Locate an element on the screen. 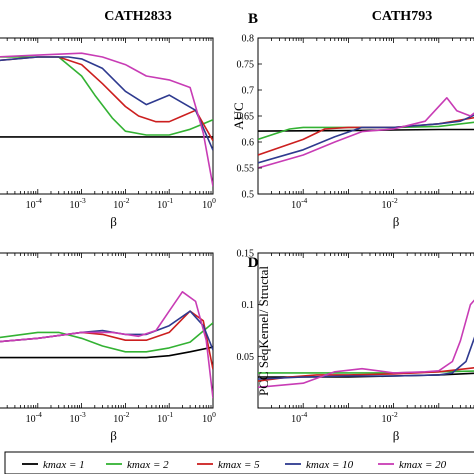  legend-item: kmax = 10 is located at coordinates (319, 465).